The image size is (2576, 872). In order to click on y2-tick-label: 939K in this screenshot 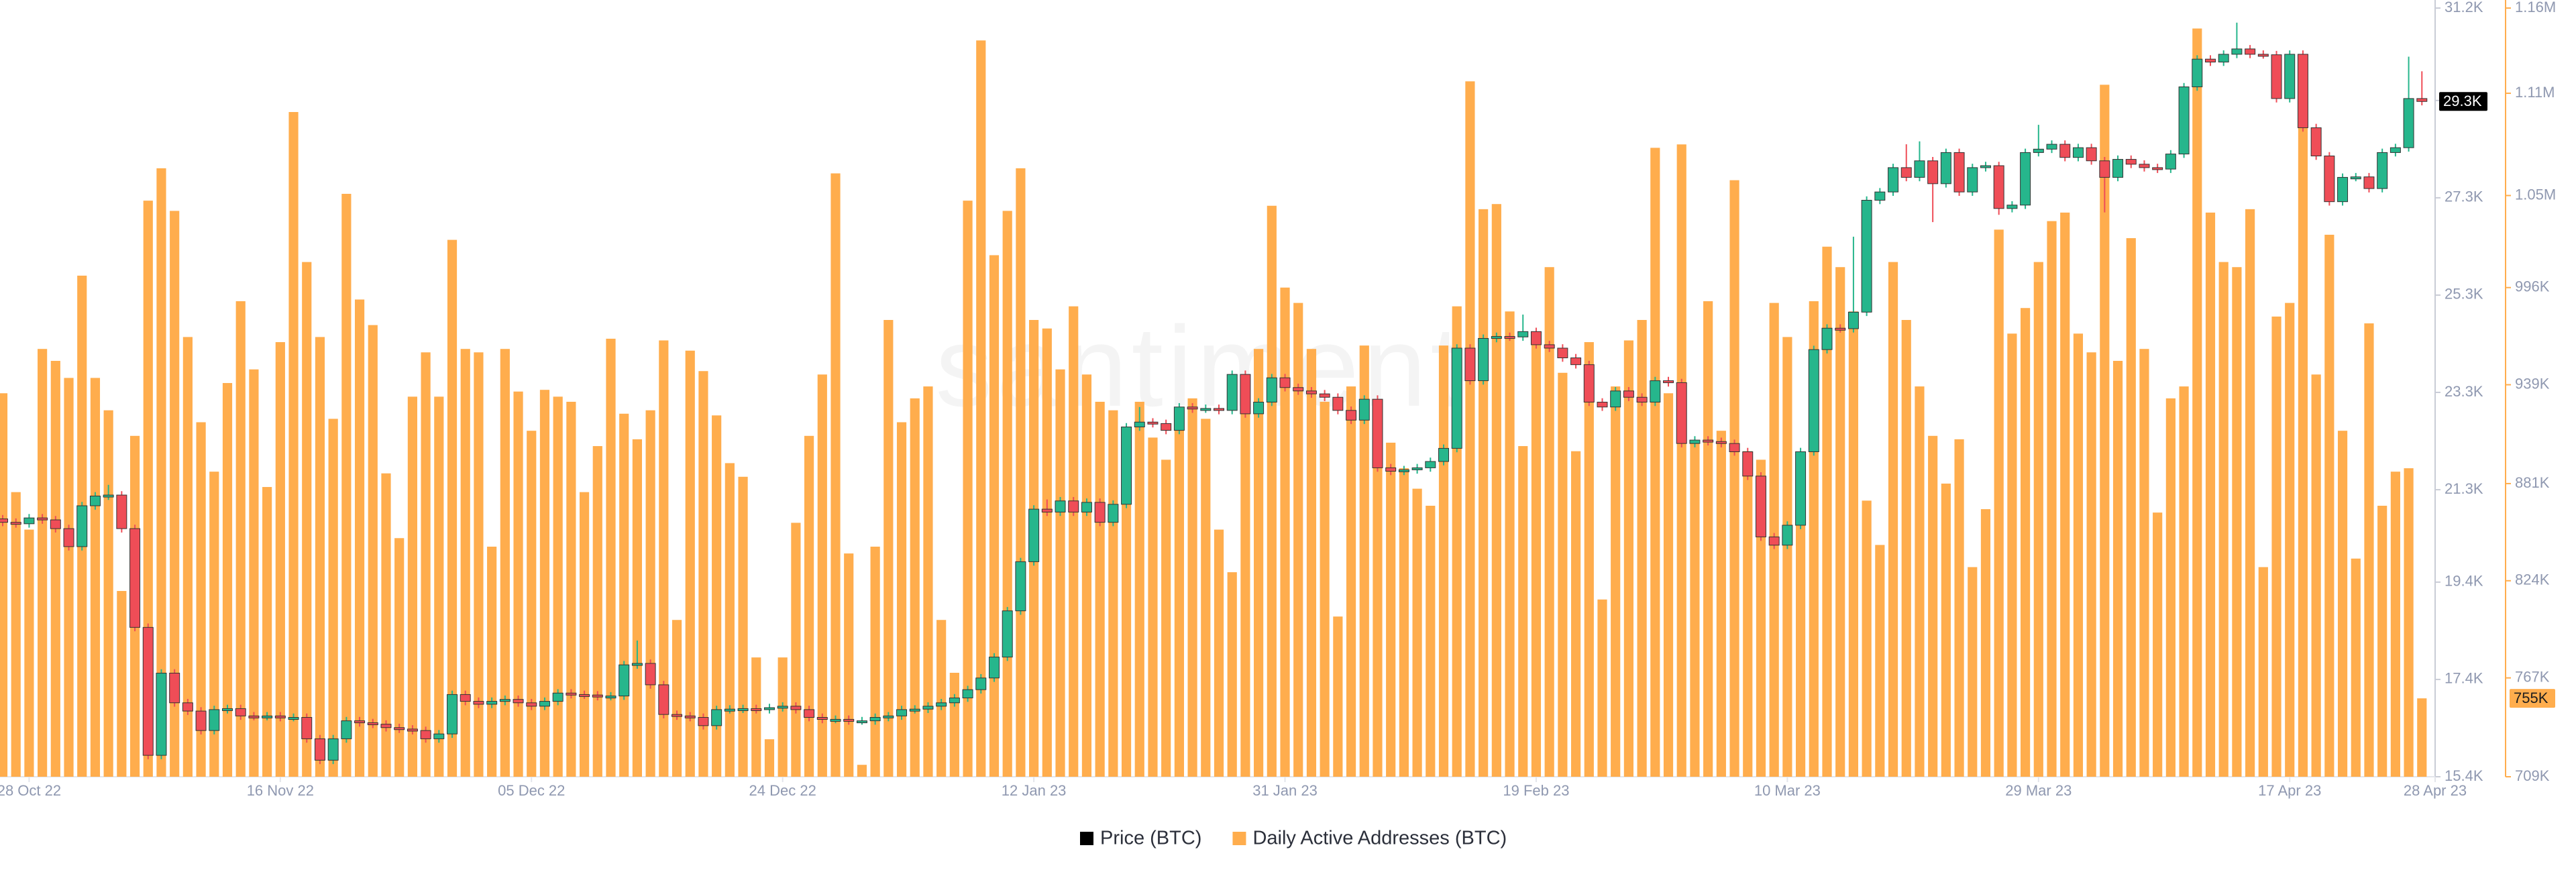, I will do `click(2532, 384)`.